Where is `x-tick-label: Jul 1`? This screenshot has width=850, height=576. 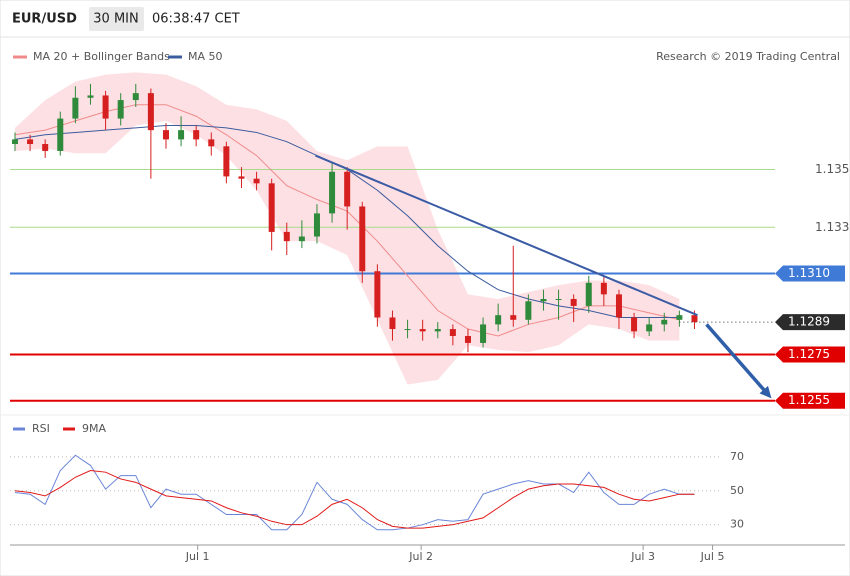 x-tick-label: Jul 1 is located at coordinates (197, 556).